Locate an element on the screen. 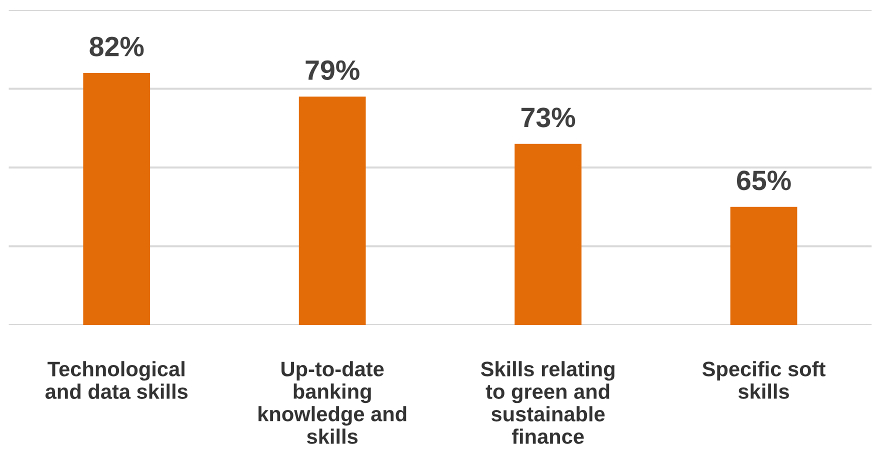 The image size is (876, 449). data-label: 82% is located at coordinates (117, 46).